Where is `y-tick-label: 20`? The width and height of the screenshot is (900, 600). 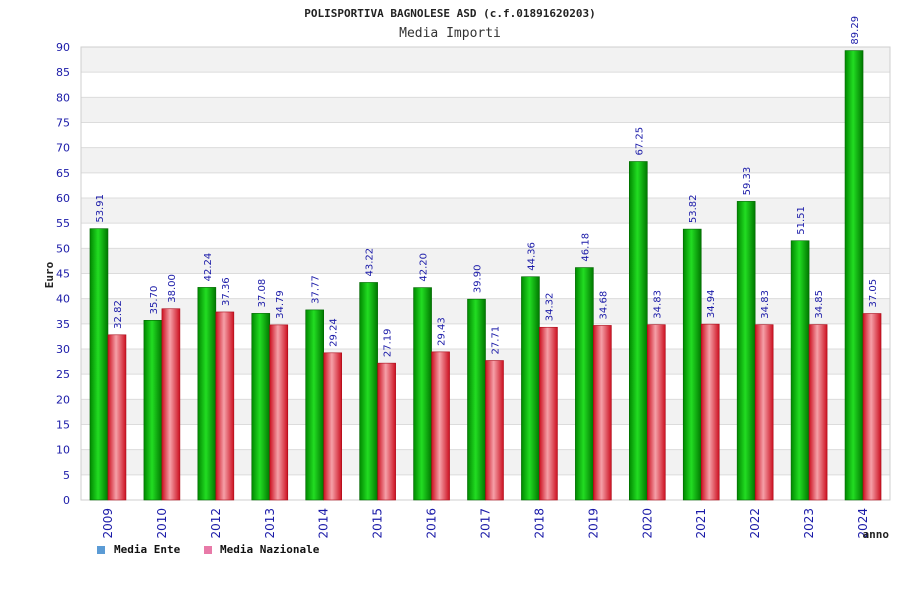
y-tick-label: 20 is located at coordinates (63, 399).